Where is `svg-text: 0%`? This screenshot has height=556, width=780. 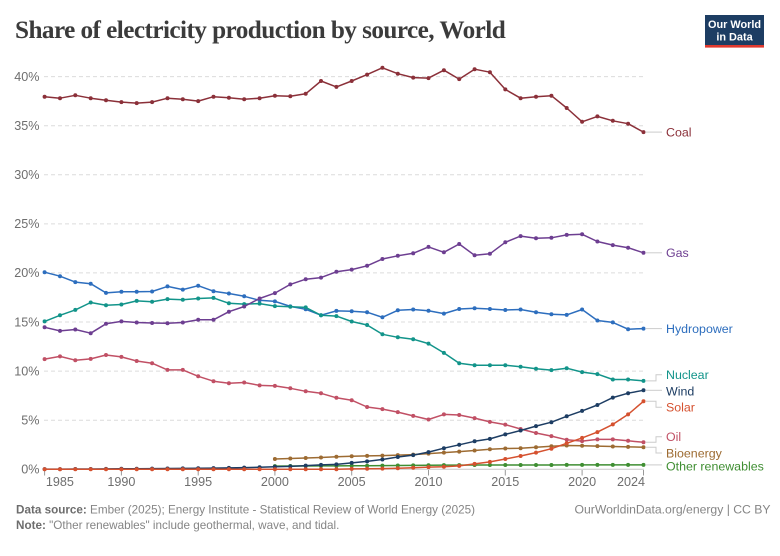 svg-text: 0% is located at coordinates (30, 470).